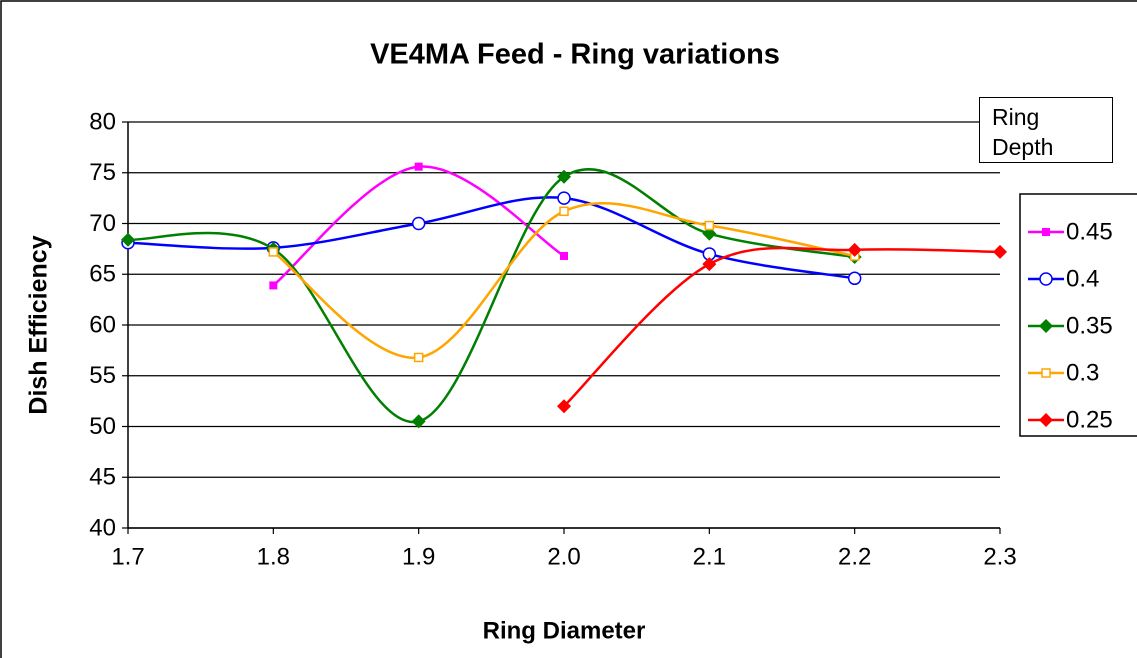  What do you see at coordinates (102, 172) in the screenshot?
I see `y-tick-label: 75` at bounding box center [102, 172].